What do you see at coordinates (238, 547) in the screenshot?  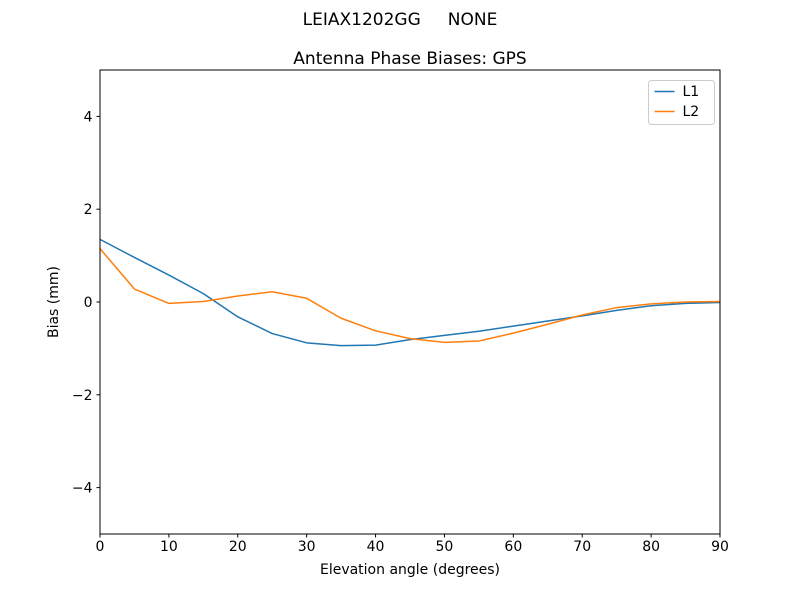 I see `x-tick-label: 20` at bounding box center [238, 547].